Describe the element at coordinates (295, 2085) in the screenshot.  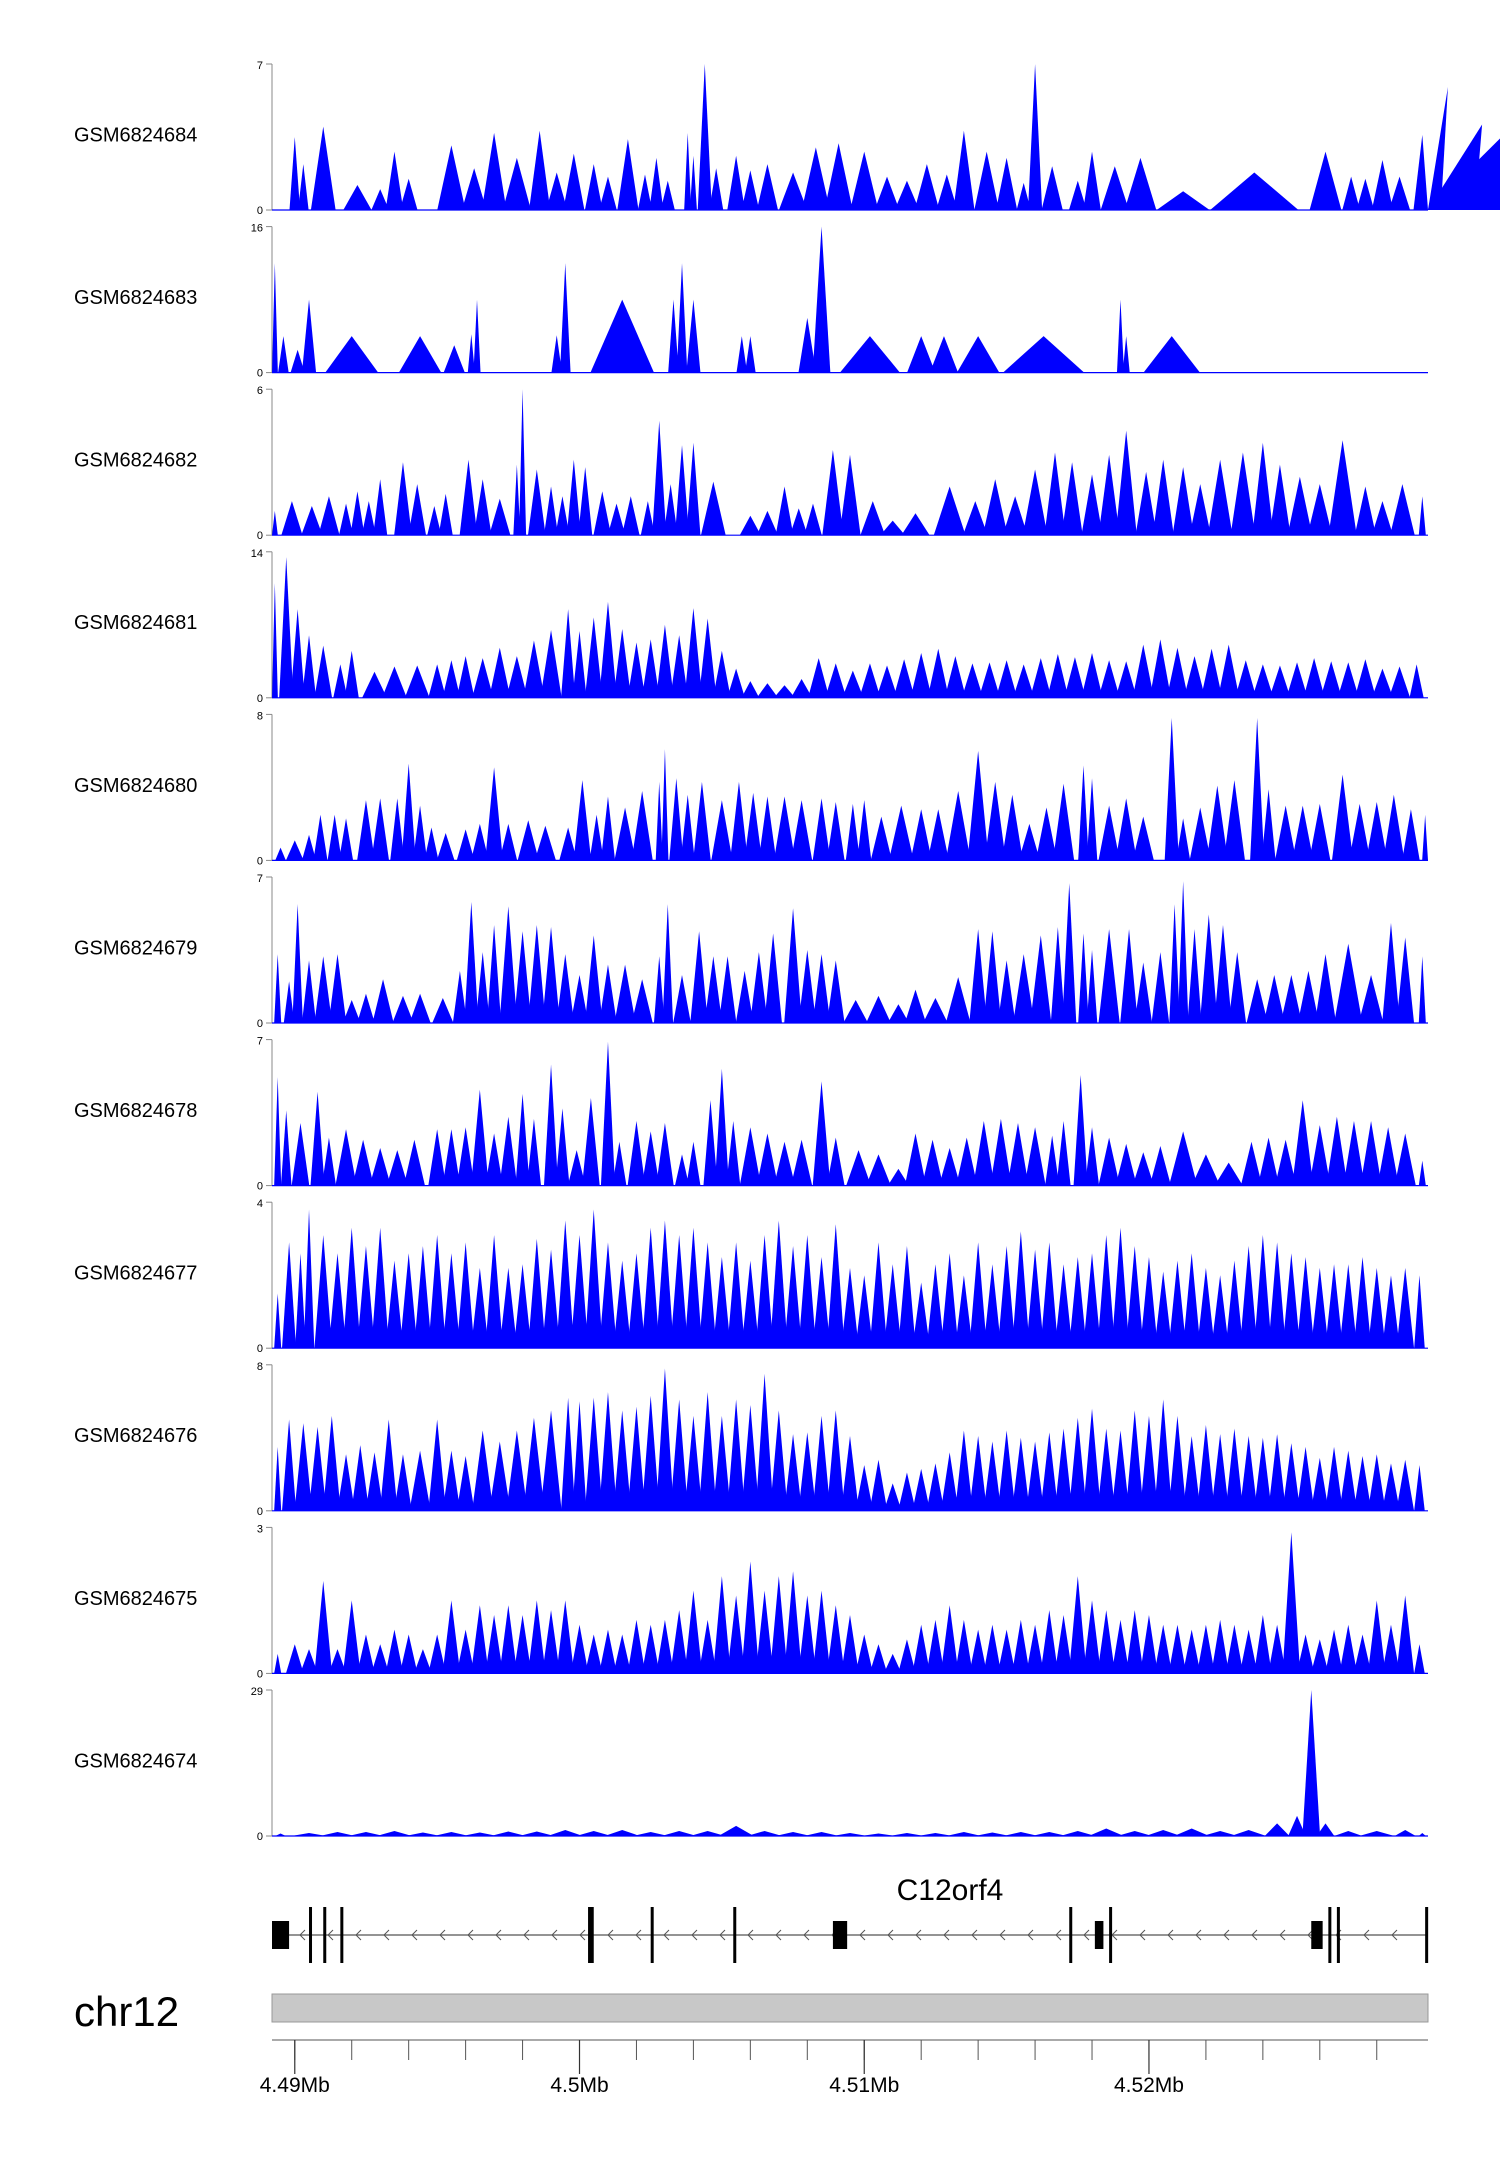
I see `axis-tick-label: 4.49Mb` at that location.